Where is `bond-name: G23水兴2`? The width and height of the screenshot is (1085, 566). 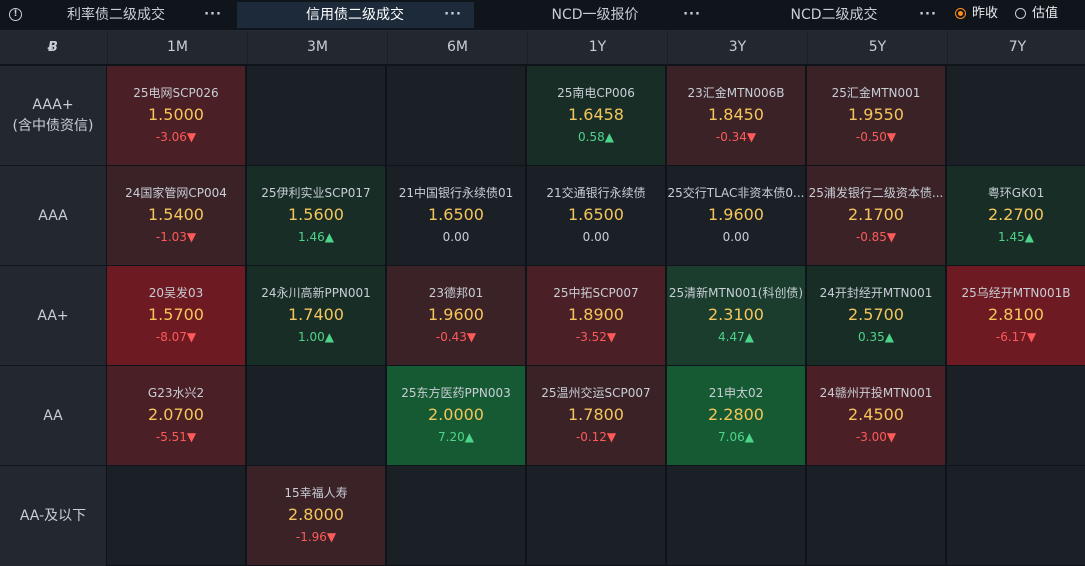 bond-name: G23水兴2 is located at coordinates (176, 393).